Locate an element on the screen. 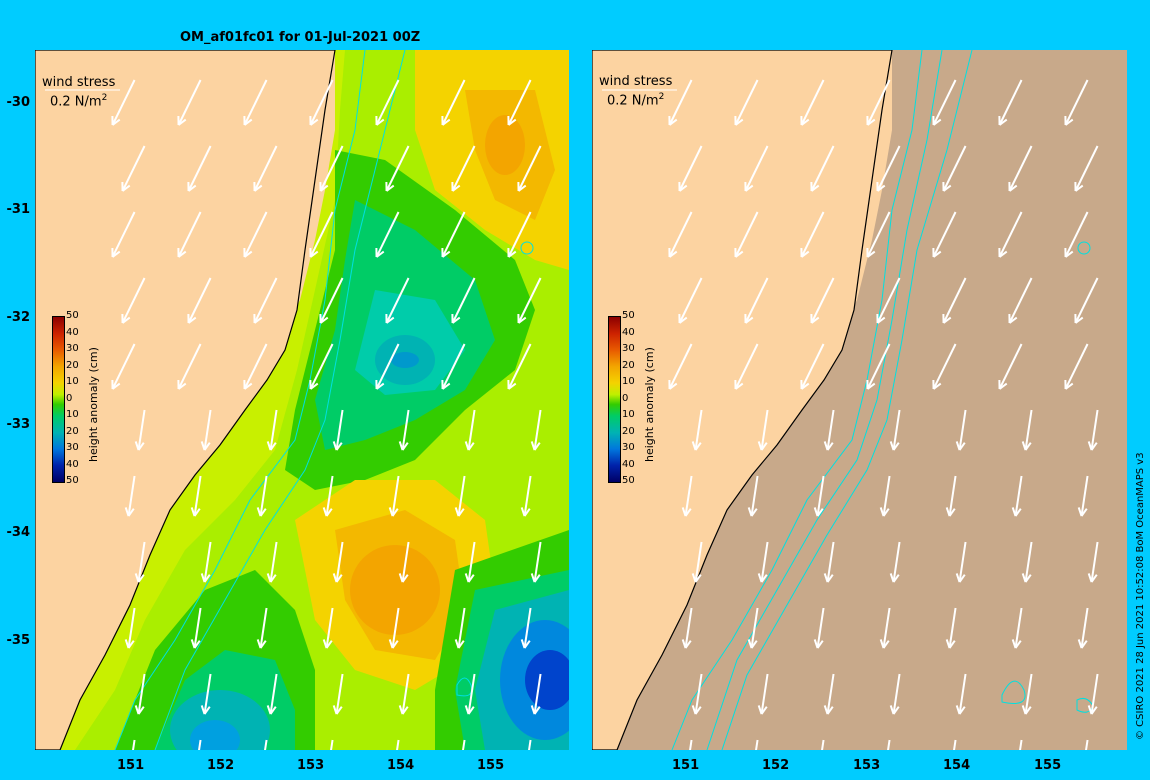  colorbar-tick: 20 is located at coordinates (628, 365).